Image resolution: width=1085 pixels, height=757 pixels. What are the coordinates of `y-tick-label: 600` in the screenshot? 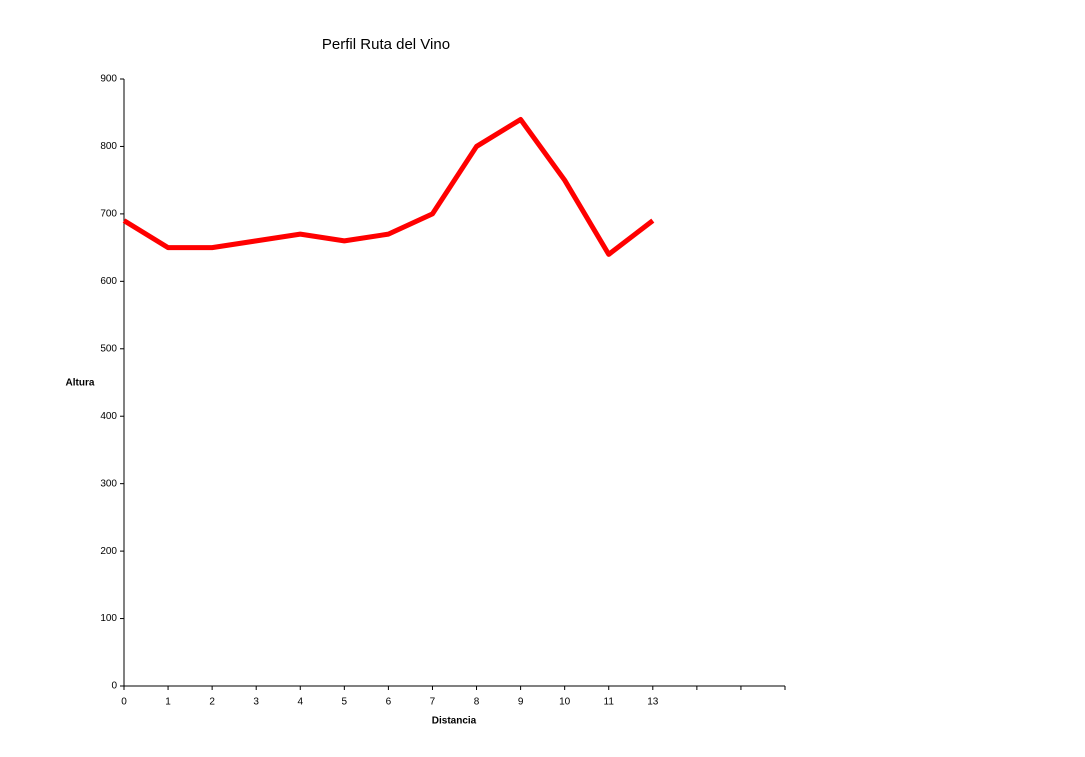 It's located at (108, 281).